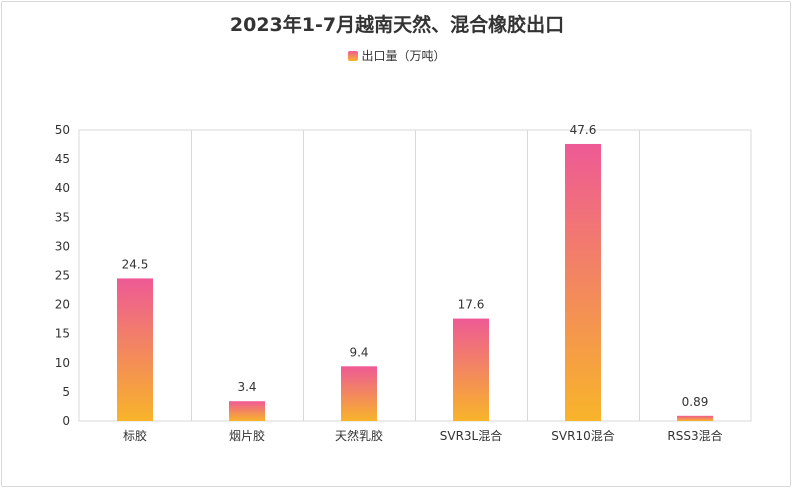 Image resolution: width=794 pixels, height=490 pixels. Describe the element at coordinates (62, 305) in the screenshot. I see `y-tick-label: 20` at that location.